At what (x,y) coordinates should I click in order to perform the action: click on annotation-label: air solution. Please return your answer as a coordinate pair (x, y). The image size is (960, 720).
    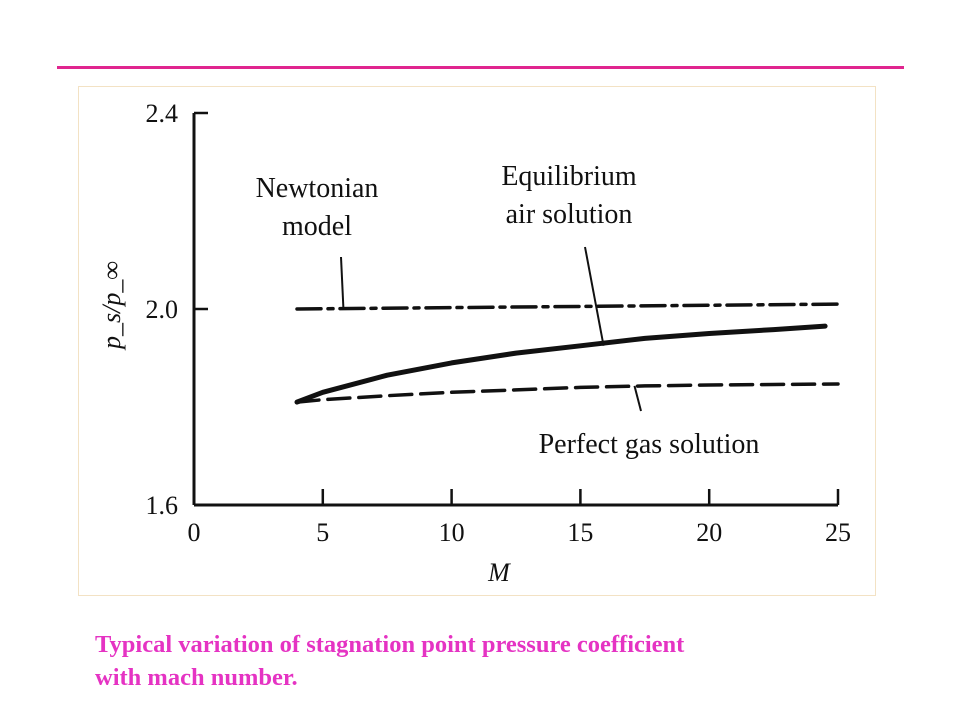
    Looking at the image, I should click on (569, 214).